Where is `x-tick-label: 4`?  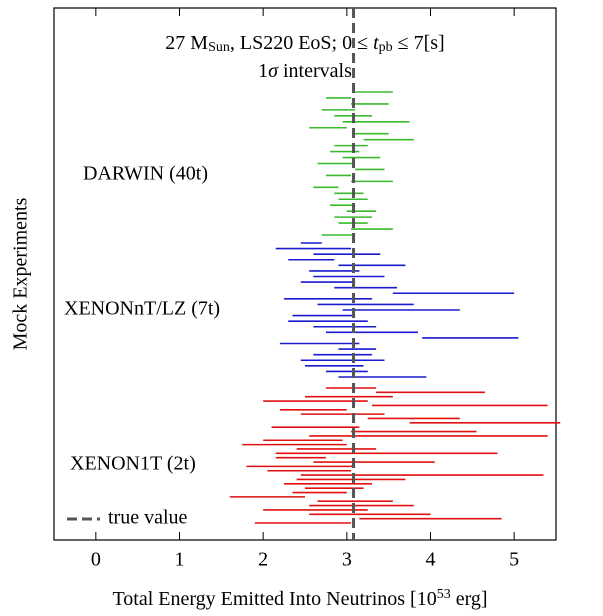 x-tick-label: 4 is located at coordinates (431, 560).